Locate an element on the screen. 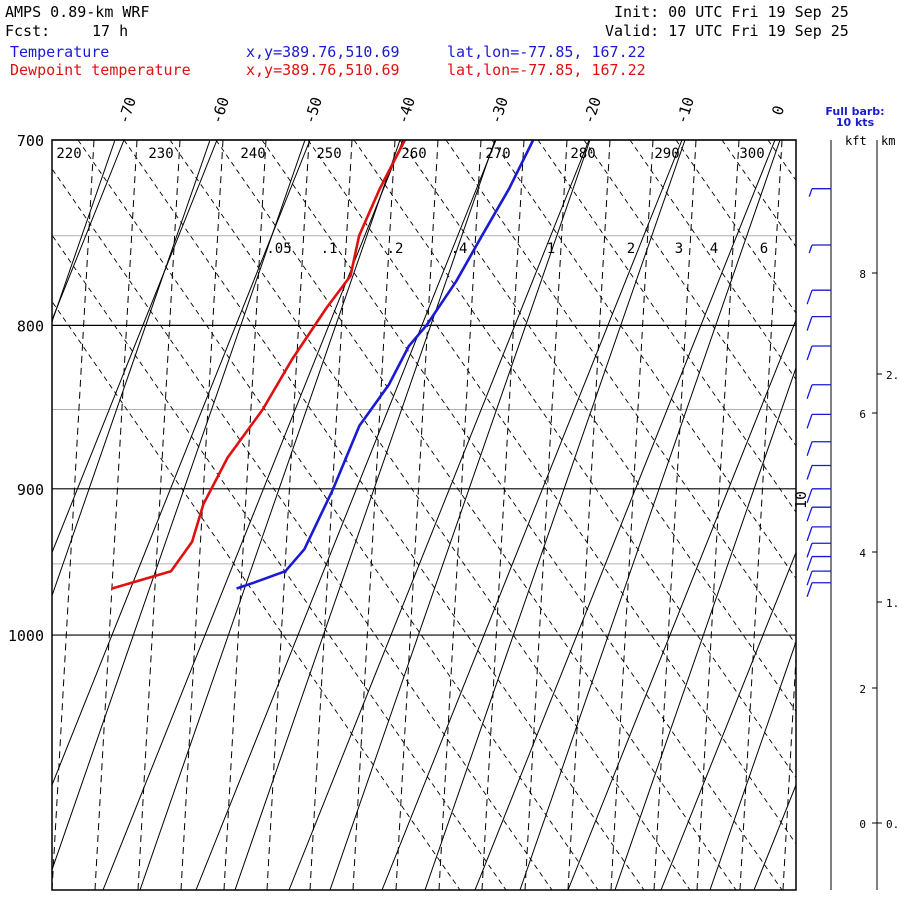  init-time: Init: 00 UTC Fri 19 Sep 25 is located at coordinates (731, 12).